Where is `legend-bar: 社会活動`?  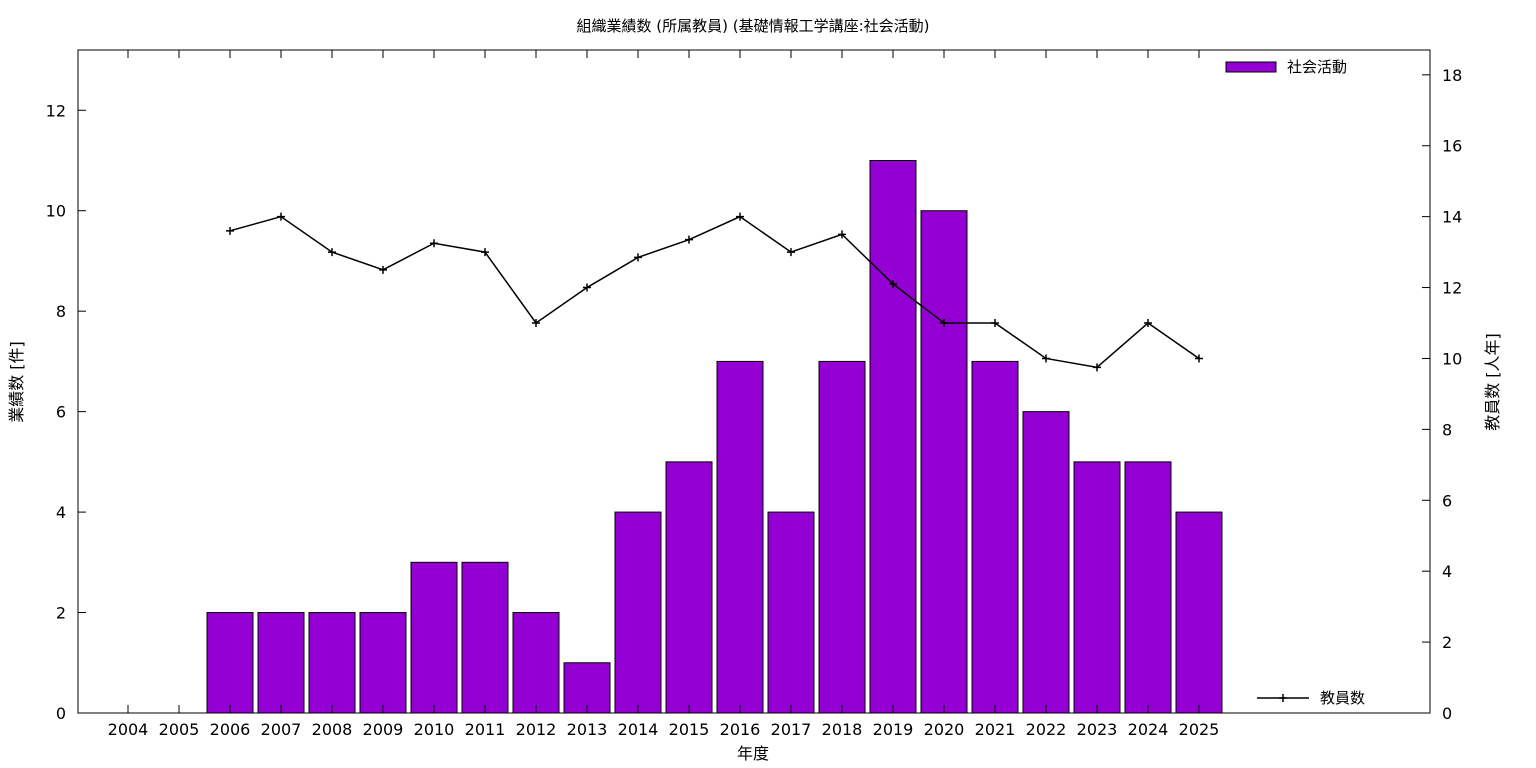 legend-bar: 社会活動 is located at coordinates (1286, 67).